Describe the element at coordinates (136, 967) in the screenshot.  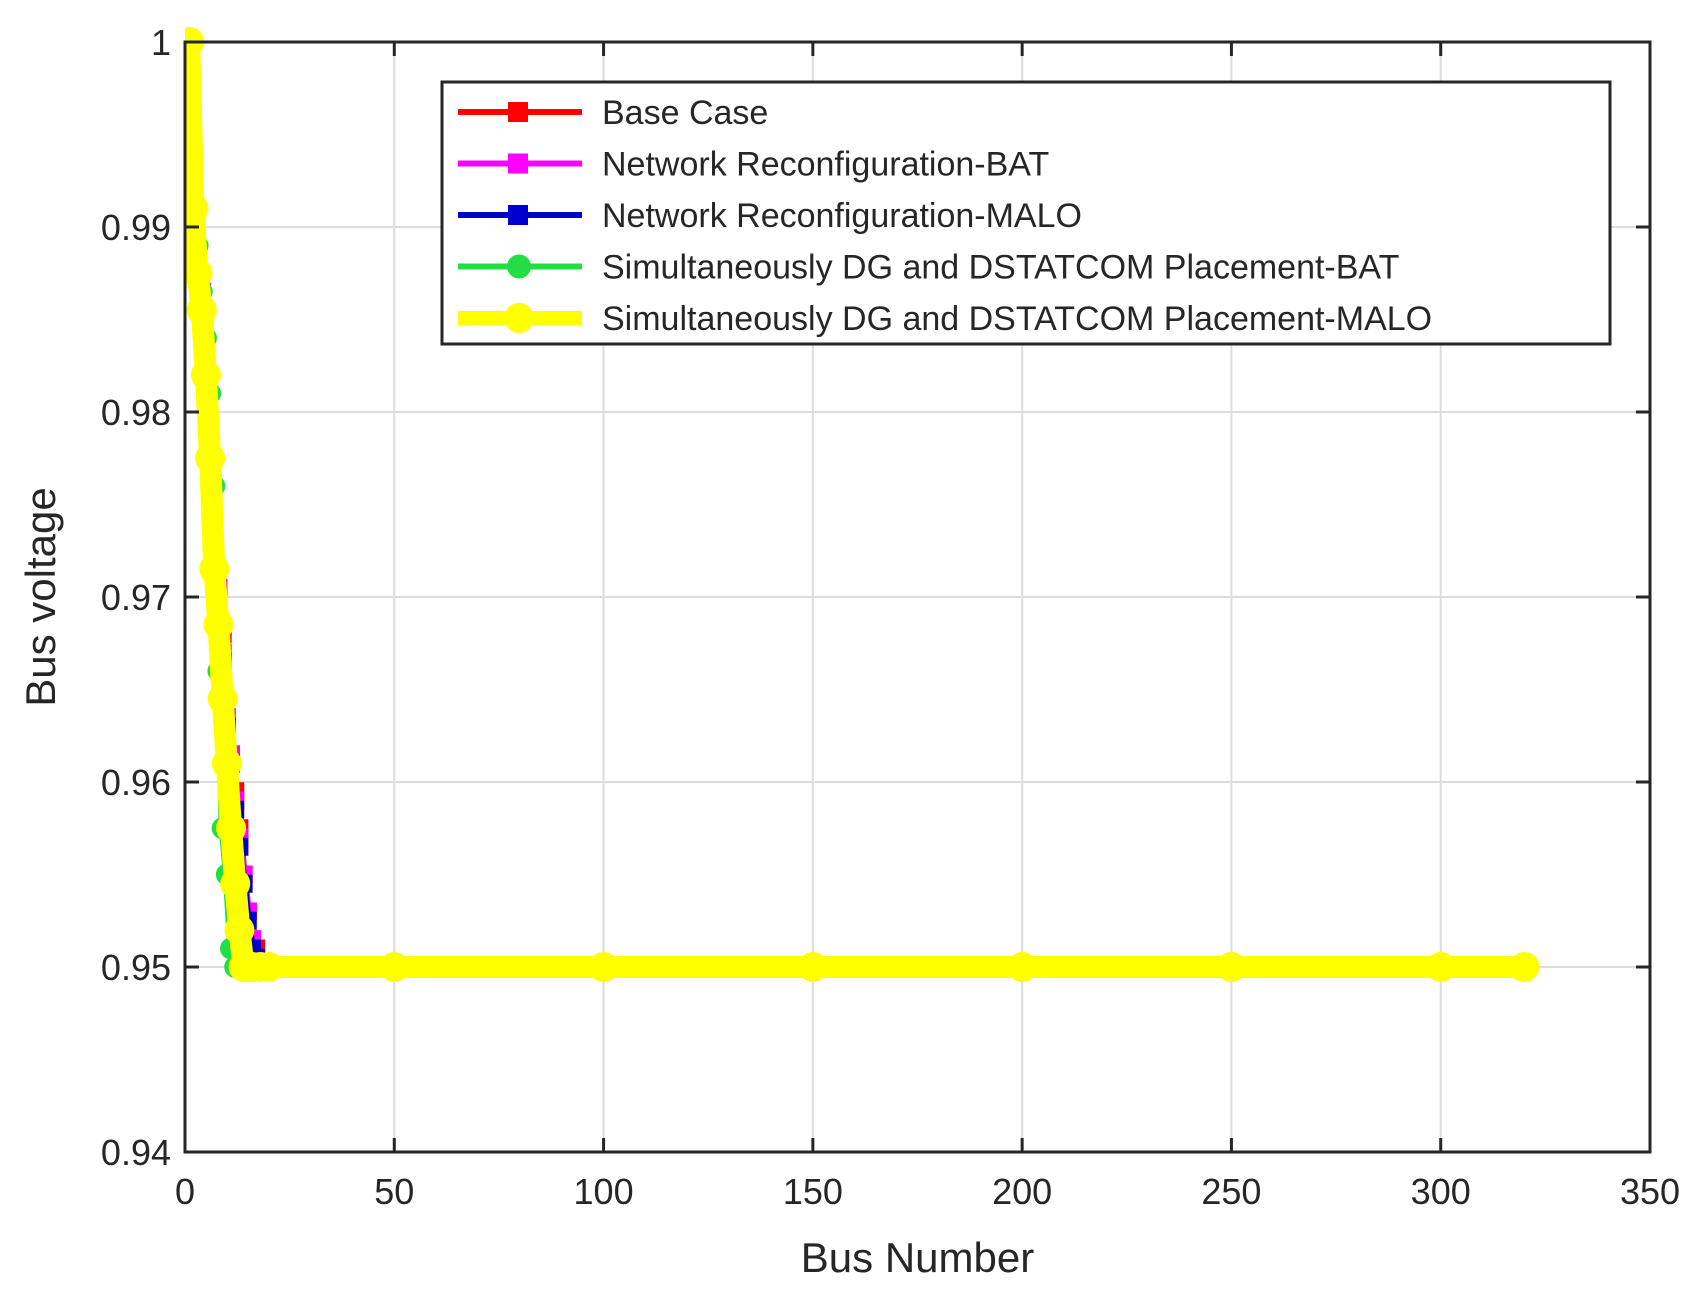
I see `y-tick-label: 0.95` at that location.